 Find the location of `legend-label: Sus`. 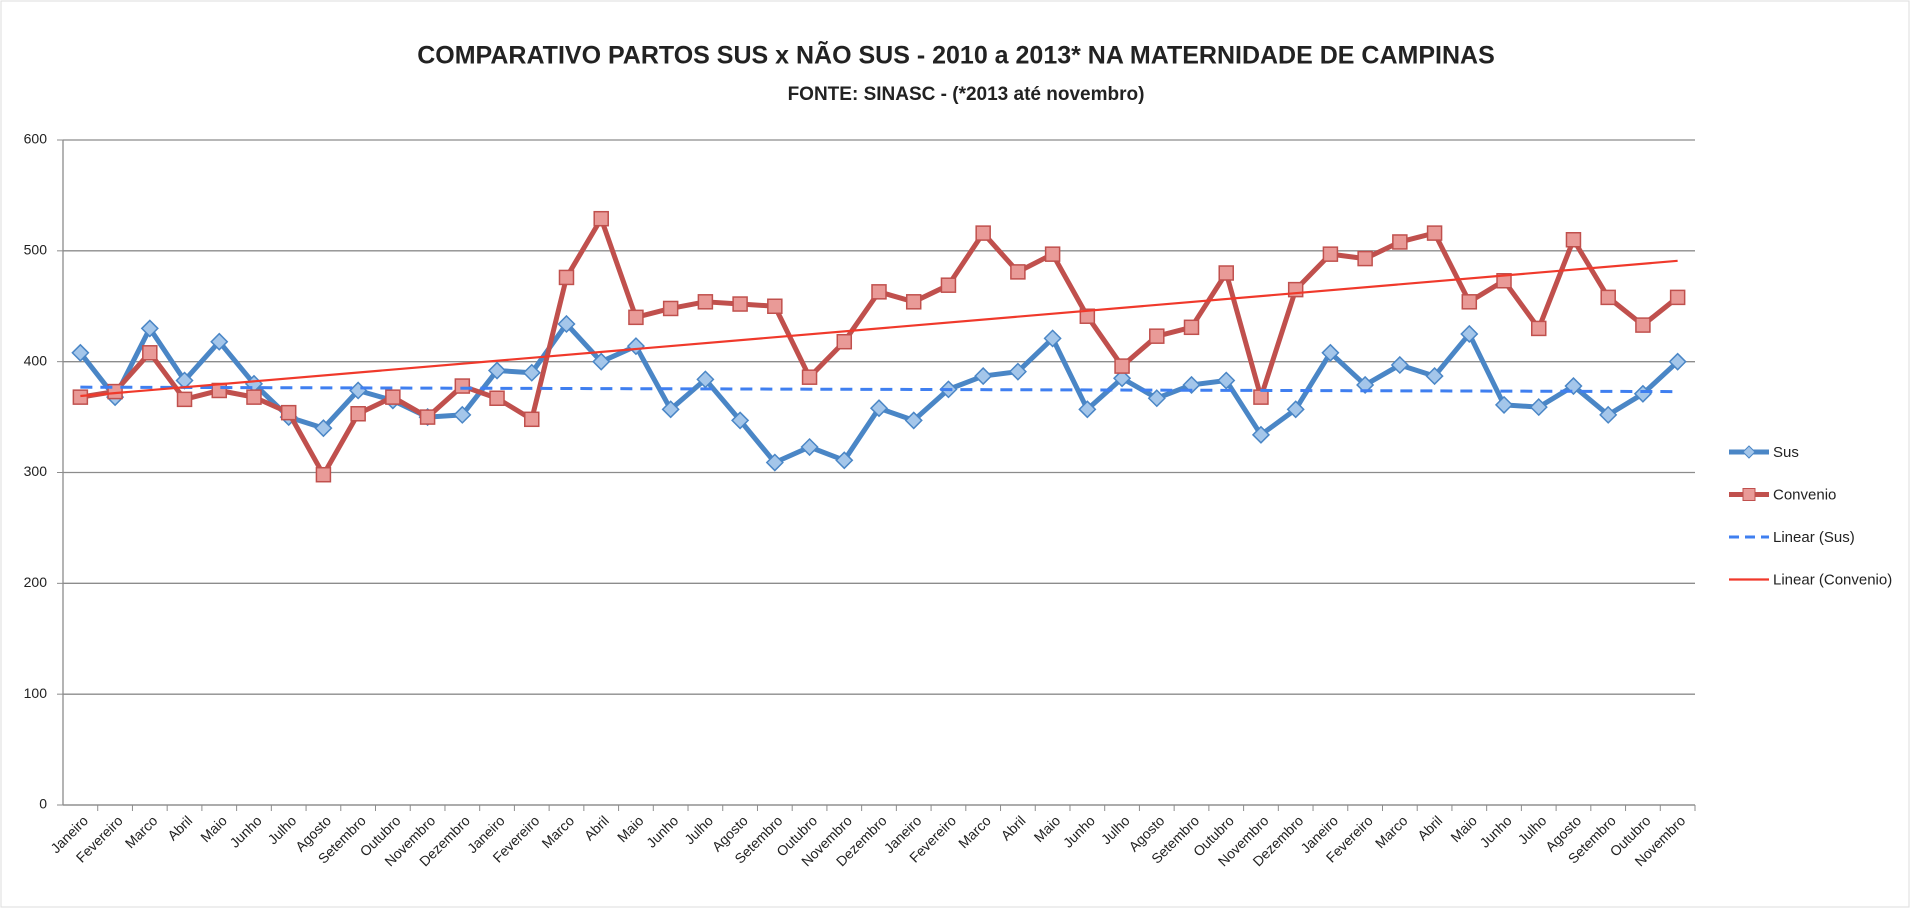

legend-label: Sus is located at coordinates (1786, 452).